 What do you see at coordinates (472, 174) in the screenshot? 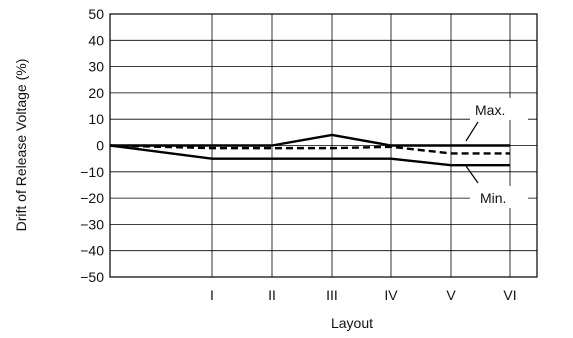
I see `annotation-min-leader` at bounding box center [472, 174].